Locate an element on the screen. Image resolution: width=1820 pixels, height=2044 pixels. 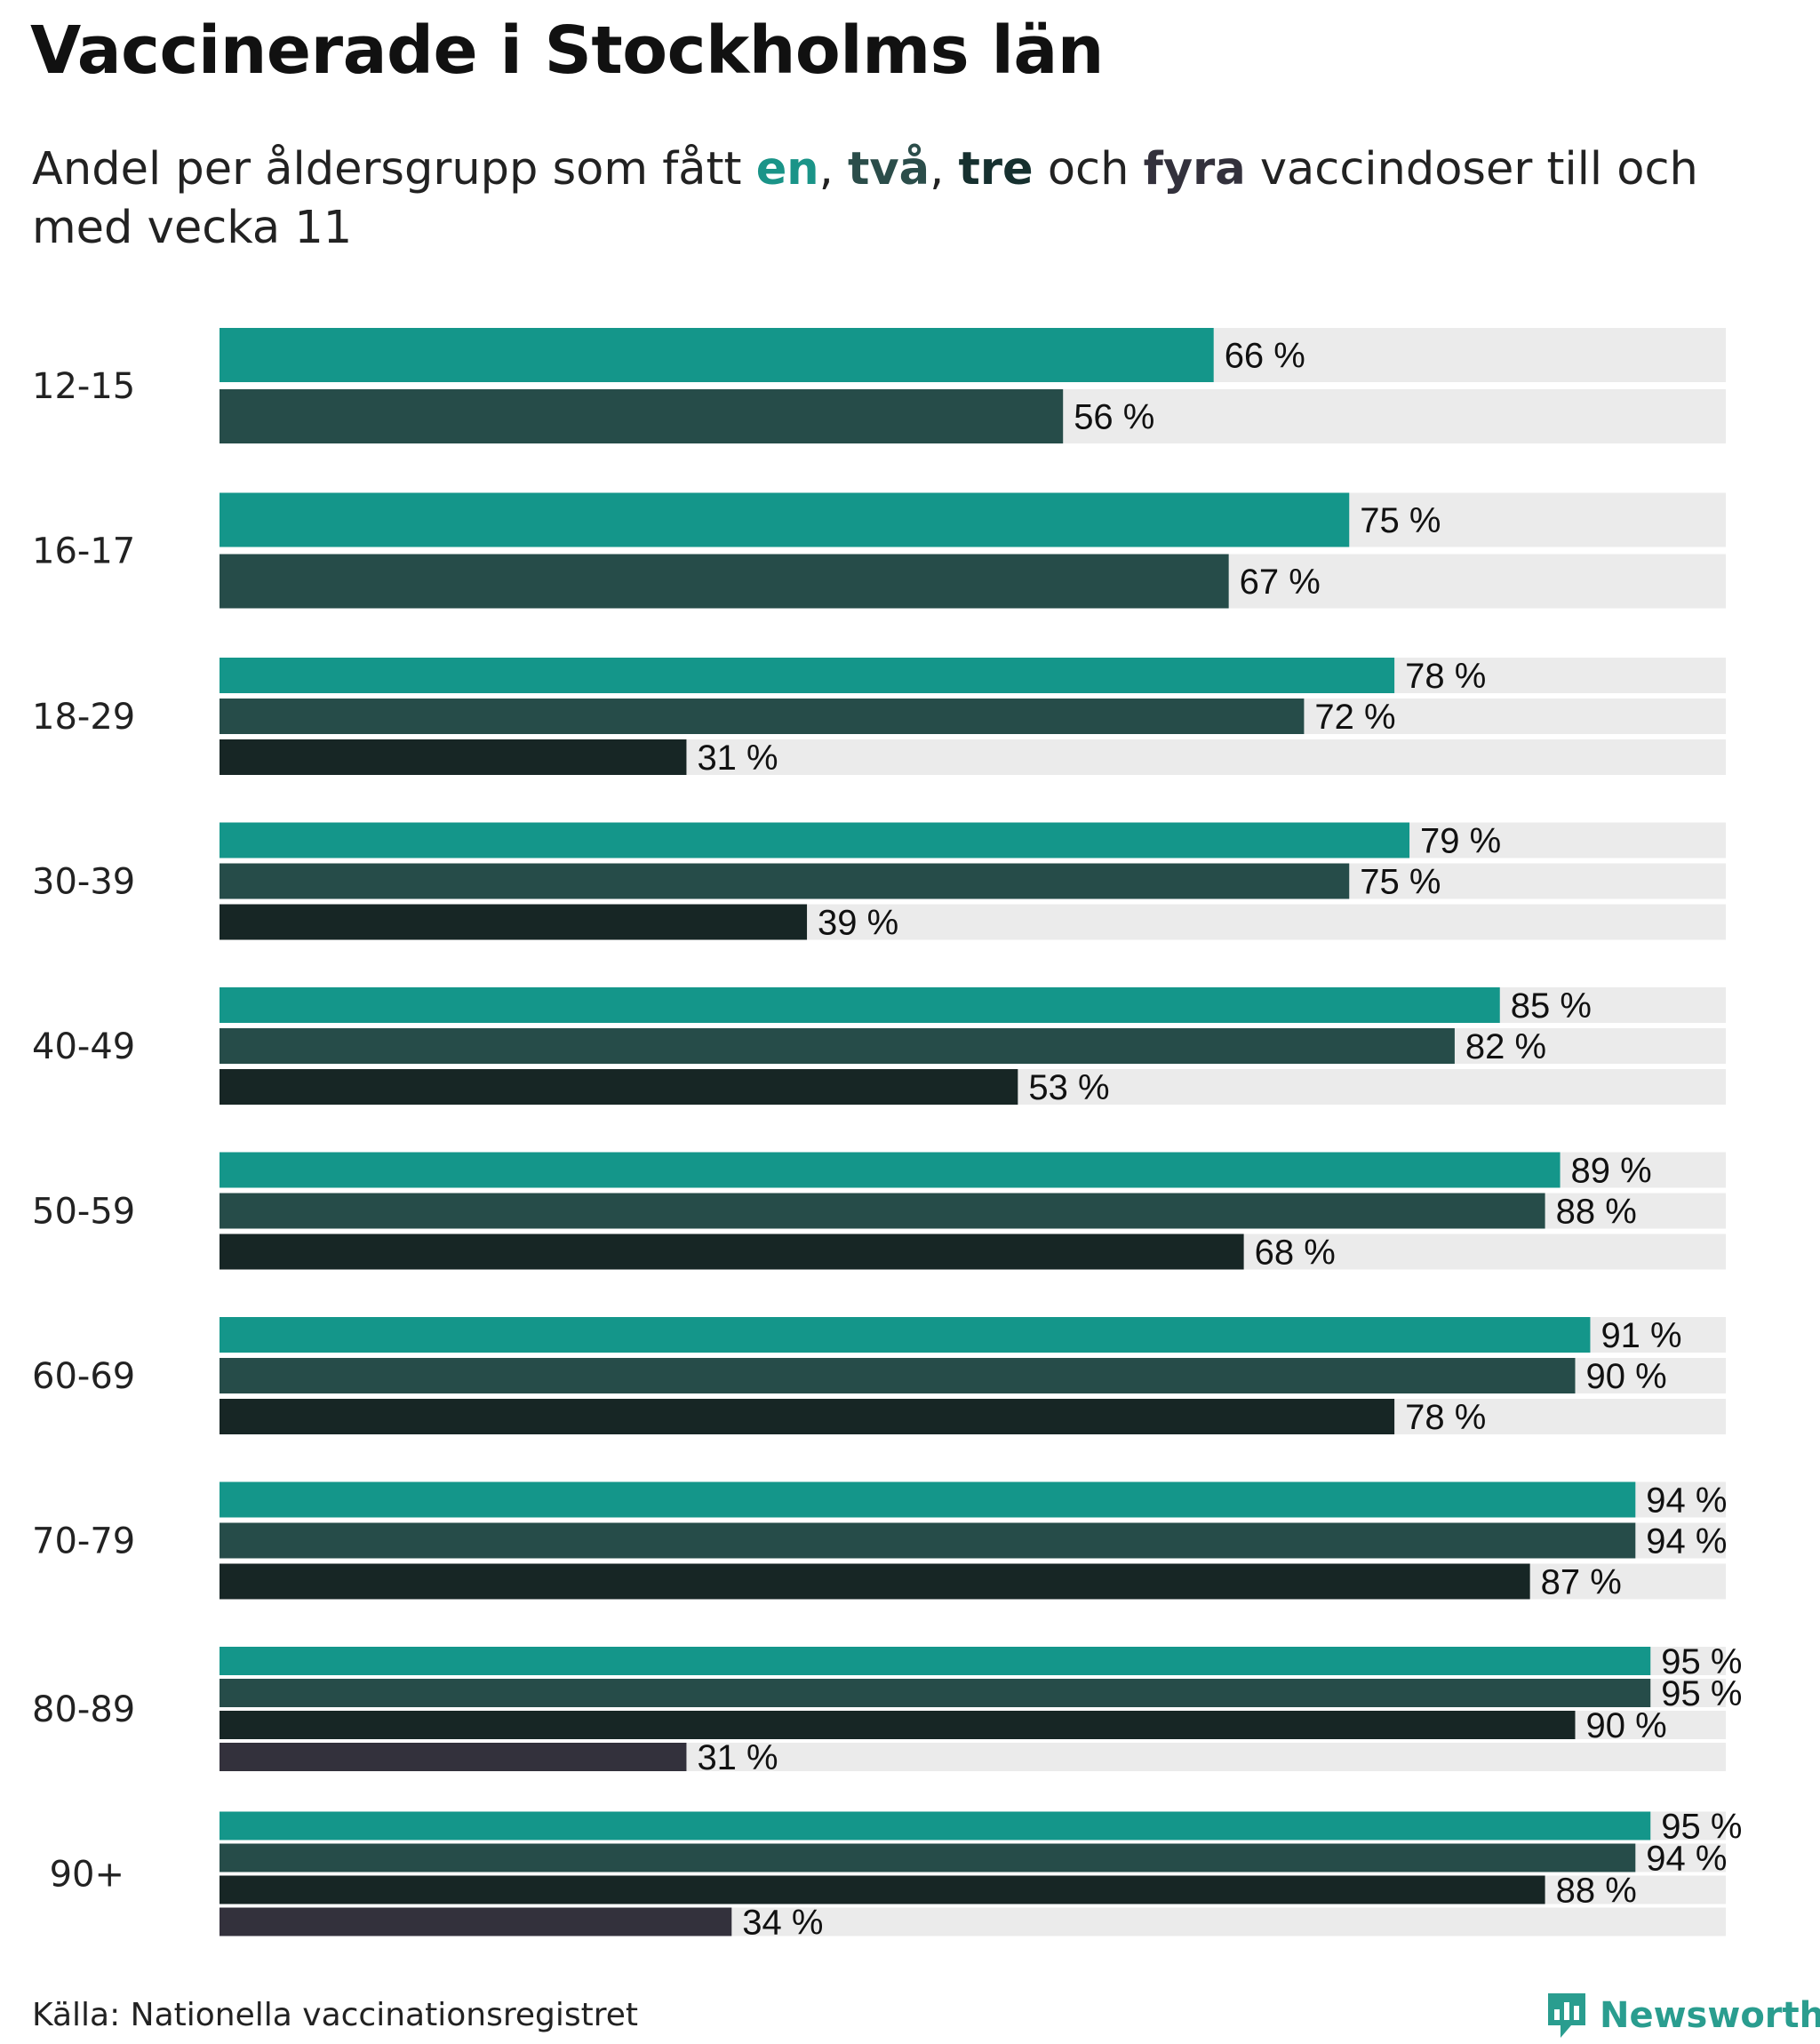
category-label: 16-17 is located at coordinates (83, 551).